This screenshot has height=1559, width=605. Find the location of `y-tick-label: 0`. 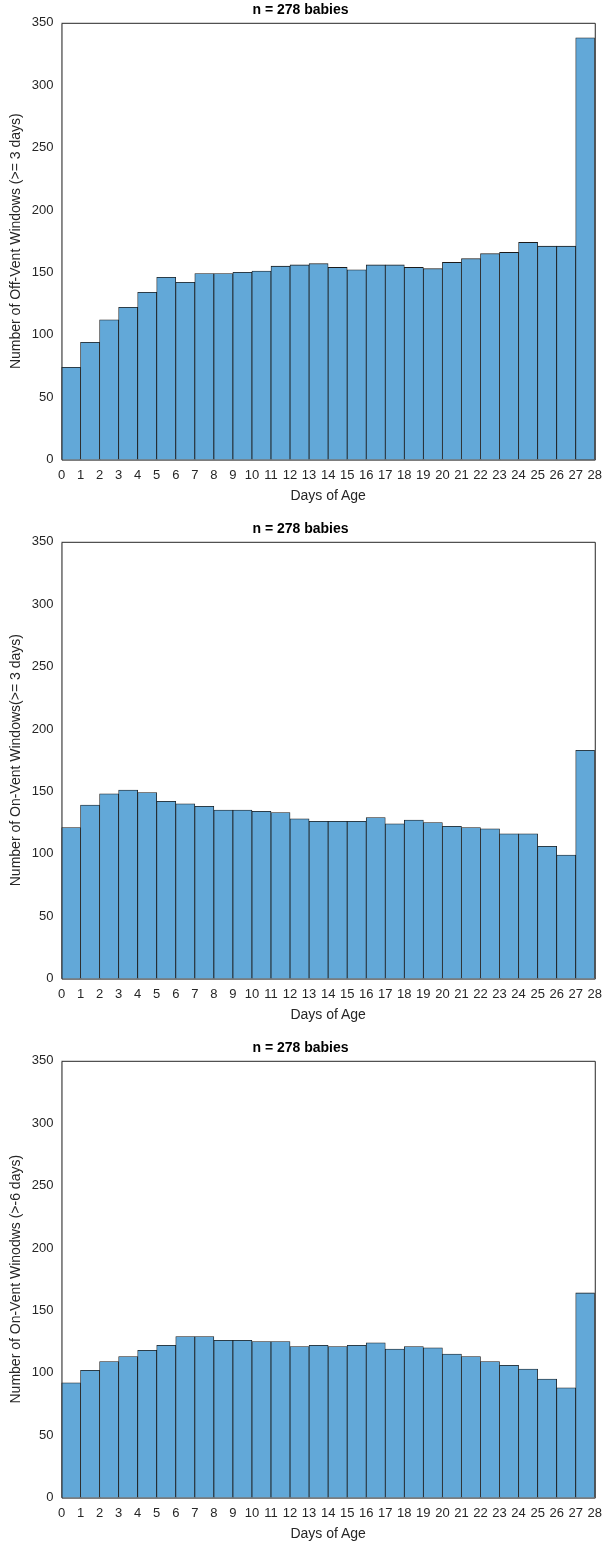

y-tick-label: 0 is located at coordinates (50, 1497).